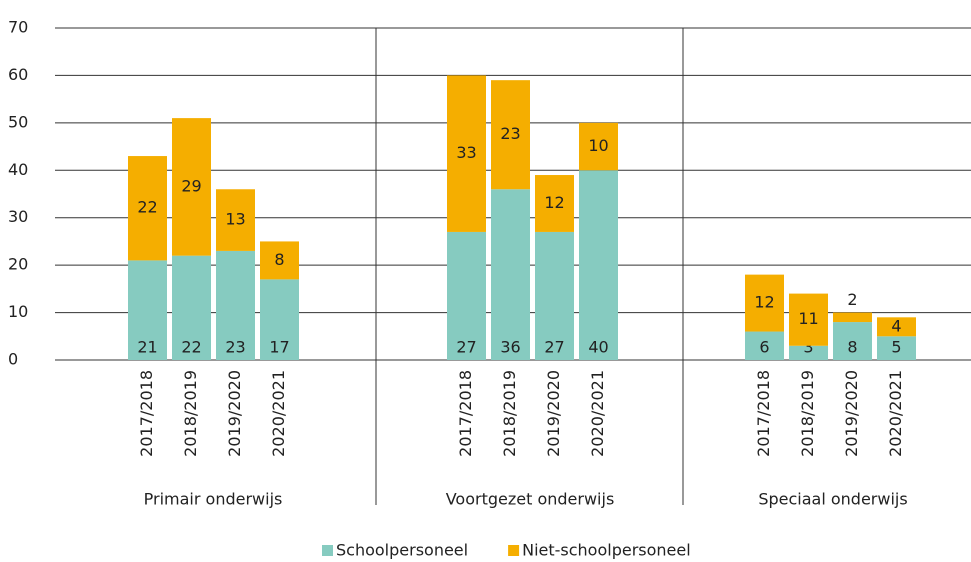  I want to click on data-label: 5, so click(896, 347).